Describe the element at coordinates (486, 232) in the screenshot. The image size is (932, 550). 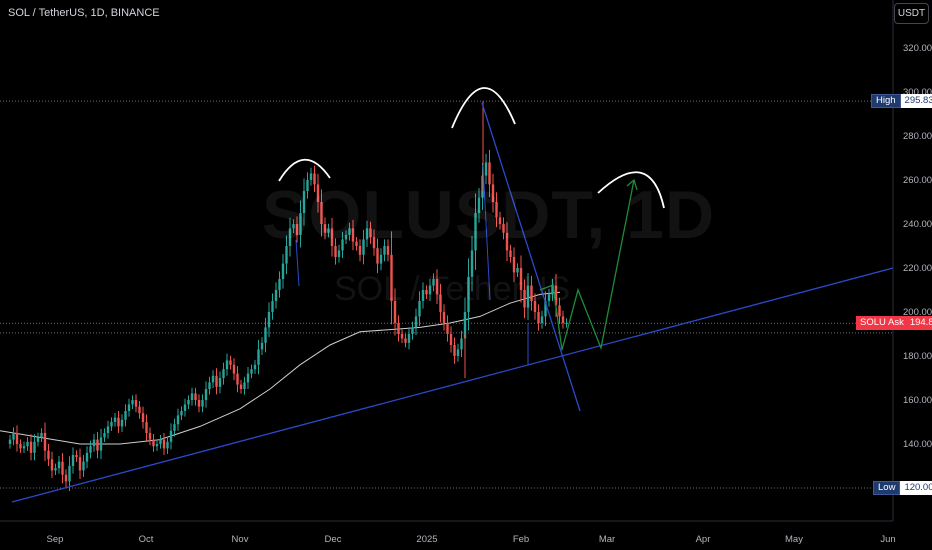
I see `wick-highlight-line` at that location.